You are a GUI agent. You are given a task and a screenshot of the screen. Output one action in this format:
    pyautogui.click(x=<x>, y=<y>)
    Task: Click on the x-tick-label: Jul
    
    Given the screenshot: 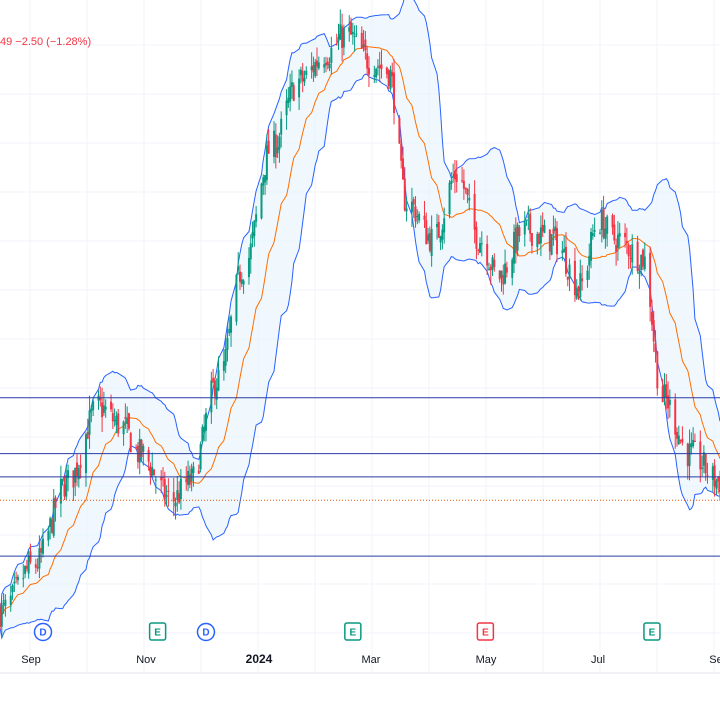 What is the action you would take?
    pyautogui.click(x=598, y=660)
    